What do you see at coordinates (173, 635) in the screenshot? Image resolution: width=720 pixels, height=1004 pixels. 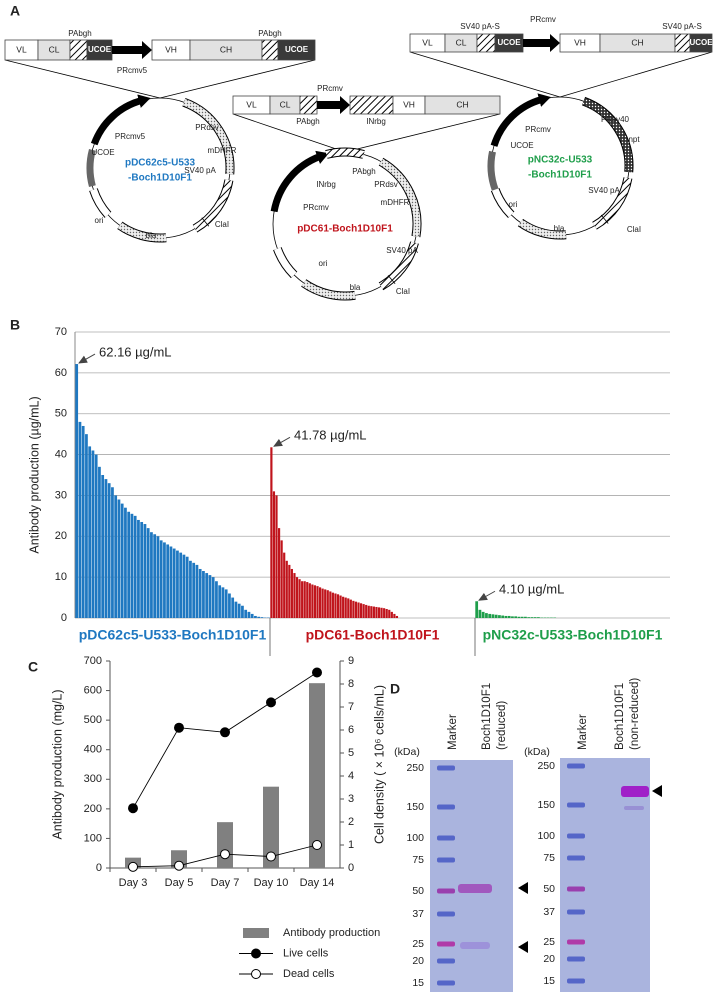 I see `group-label: pDC62c5-U533-Boch1D10F1` at bounding box center [173, 635].